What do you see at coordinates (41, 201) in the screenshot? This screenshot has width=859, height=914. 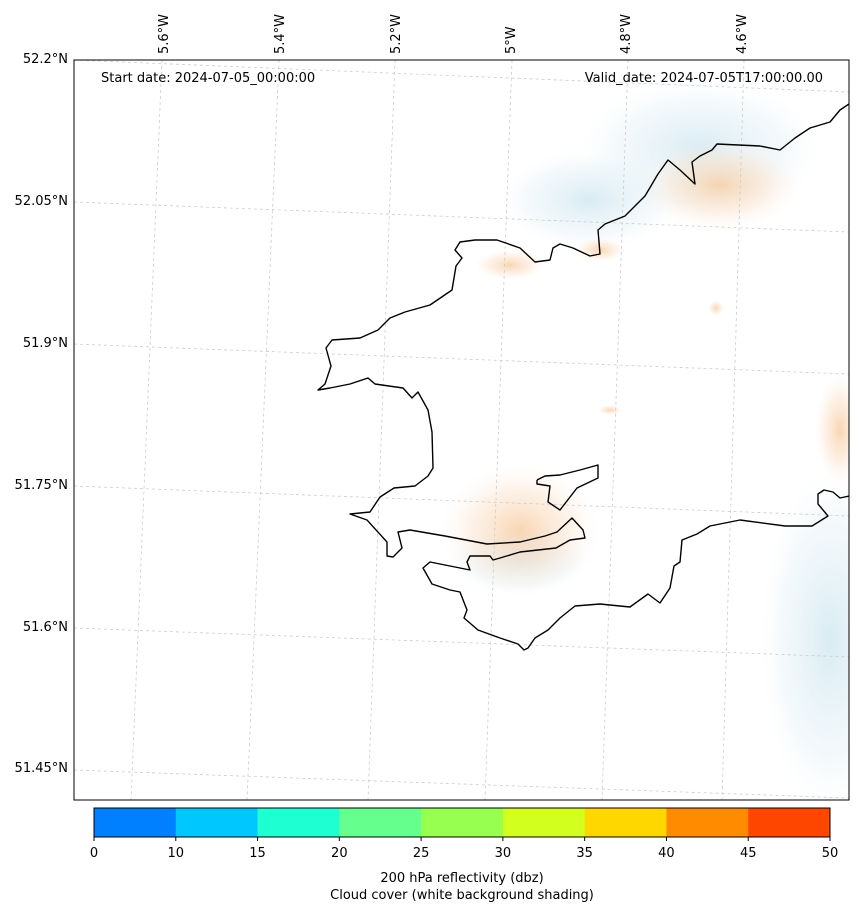 I see `lat-label: 52.05°N` at bounding box center [41, 201].